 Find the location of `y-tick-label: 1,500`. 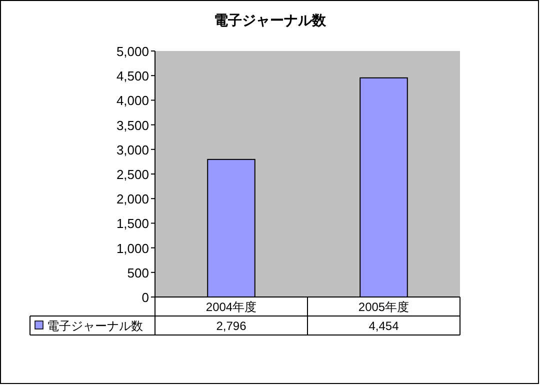

y-tick-label: 1,500 is located at coordinates (132, 224).